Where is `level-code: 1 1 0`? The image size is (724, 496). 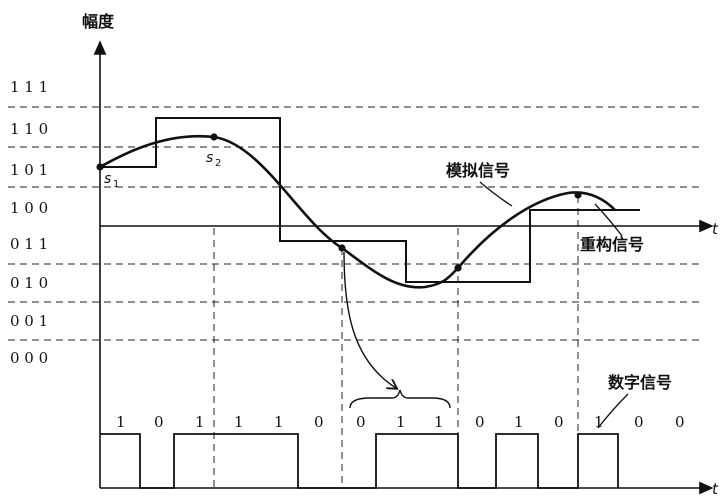 level-code: 1 1 0 is located at coordinates (29, 129).